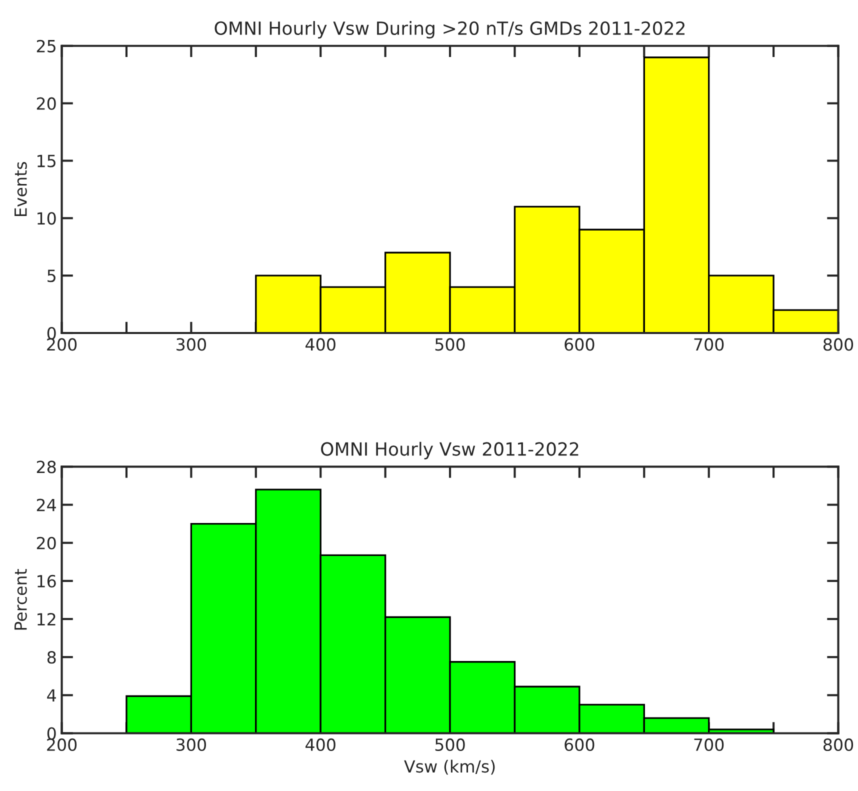 The width and height of the screenshot is (858, 791). What do you see at coordinates (20, 599) in the screenshot?
I see `y-axis-title: Percent` at bounding box center [20, 599].